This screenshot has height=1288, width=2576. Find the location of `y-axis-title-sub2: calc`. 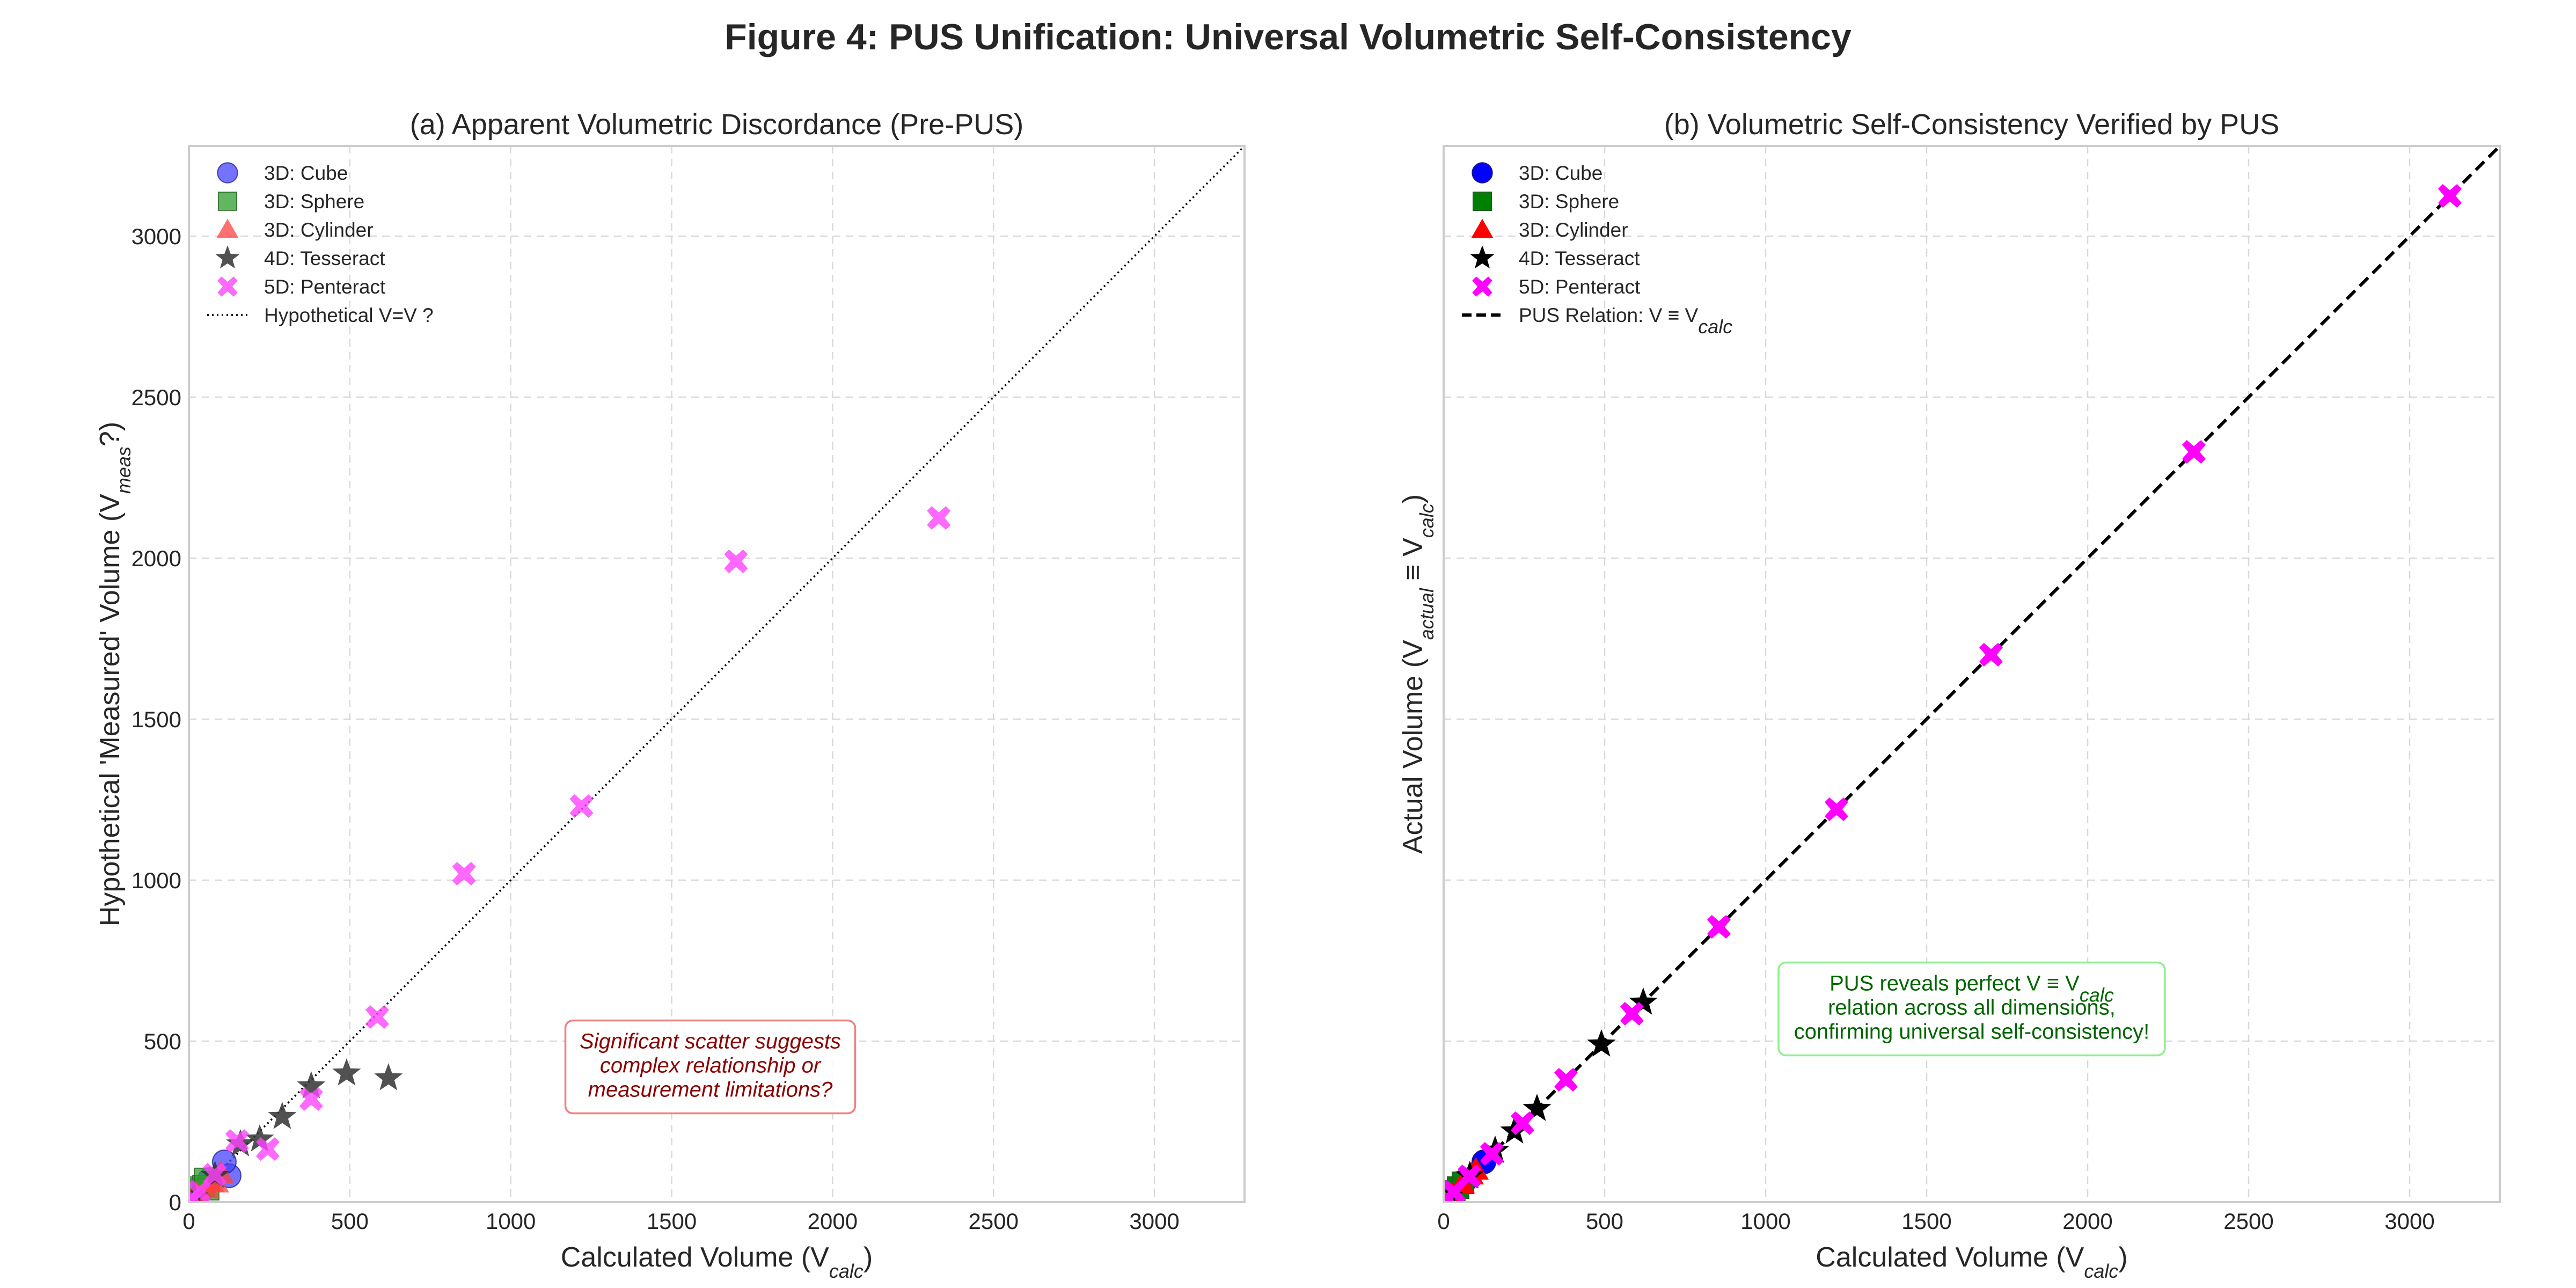

y-axis-title-sub2: calc is located at coordinates (1427, 520).